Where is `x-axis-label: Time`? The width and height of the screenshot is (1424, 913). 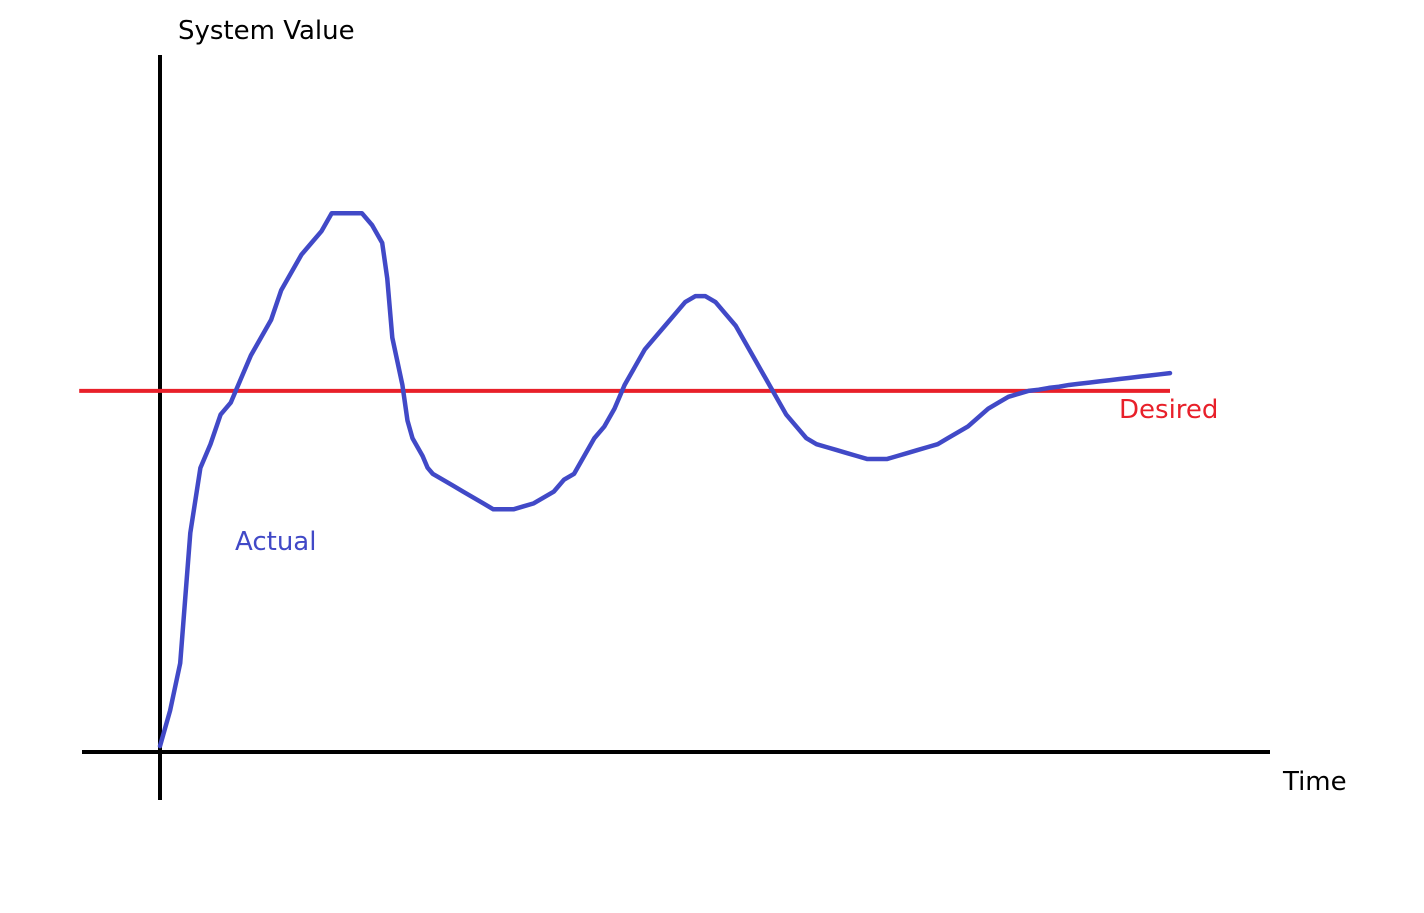
x-axis-label: Time is located at coordinates (1314, 782).